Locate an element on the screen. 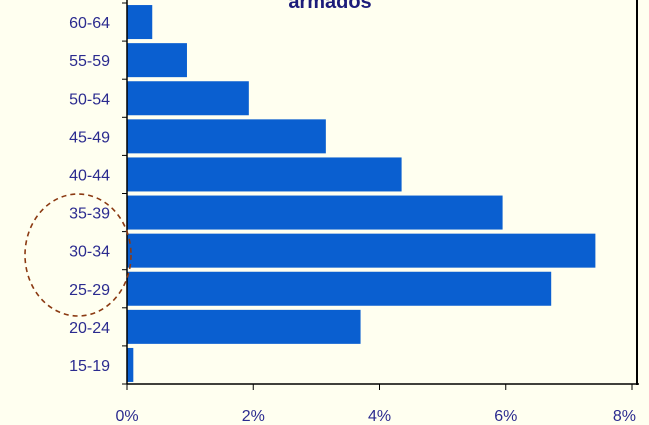 This screenshot has height=425, width=649. category-label: 50-54 is located at coordinates (89, 99).